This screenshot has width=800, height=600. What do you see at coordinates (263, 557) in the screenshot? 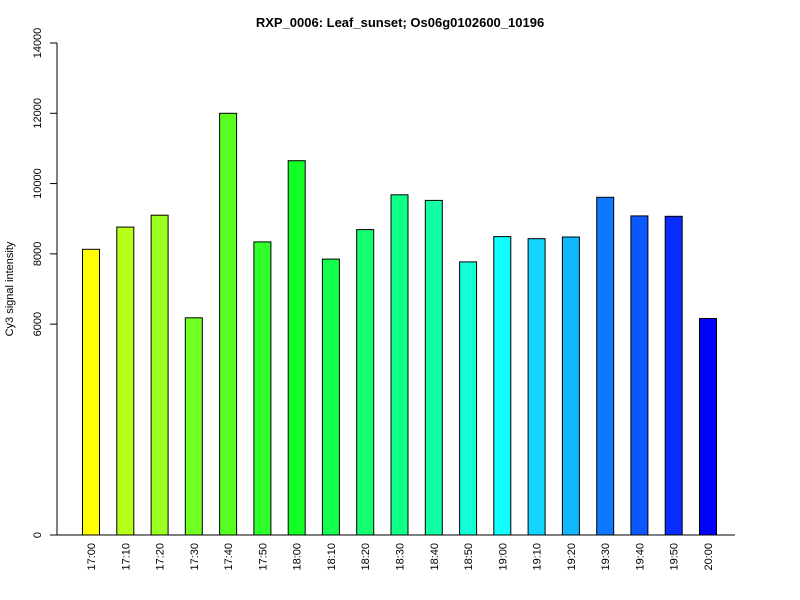
I see `x-tick-label: 17:50` at bounding box center [263, 557].